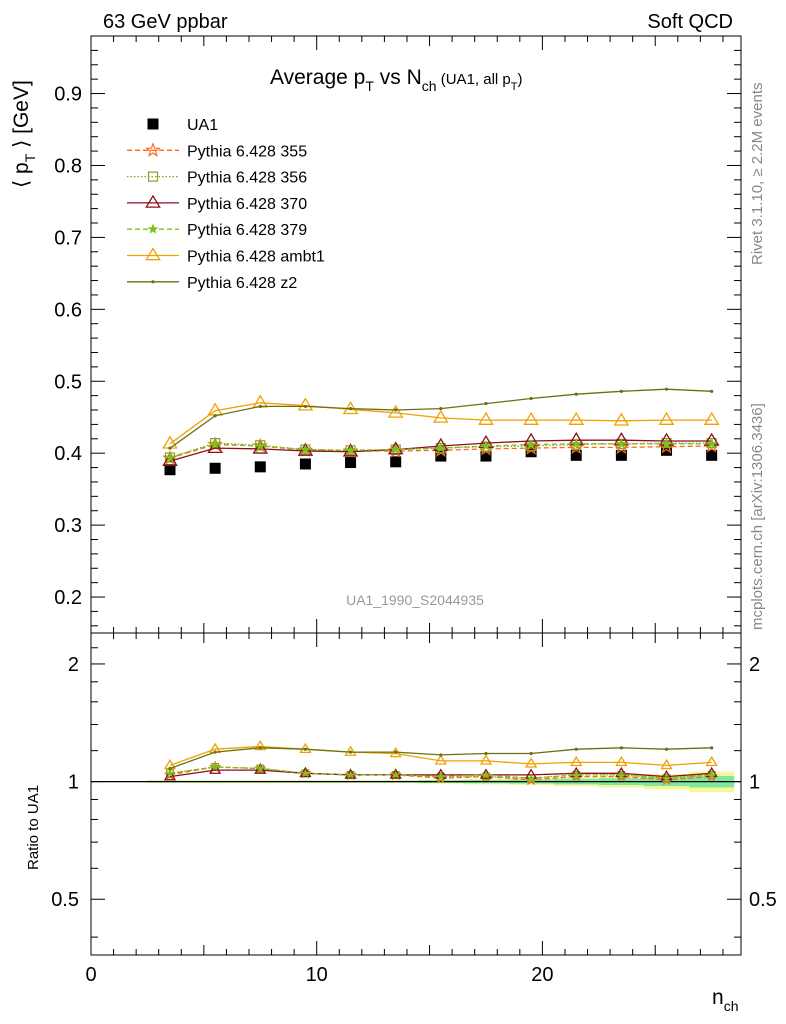 Image resolution: width=786 pixels, height=1024 pixels. What do you see at coordinates (754, 665) in the screenshot?
I see `ratio-y-tick-label-right: 2` at bounding box center [754, 665].